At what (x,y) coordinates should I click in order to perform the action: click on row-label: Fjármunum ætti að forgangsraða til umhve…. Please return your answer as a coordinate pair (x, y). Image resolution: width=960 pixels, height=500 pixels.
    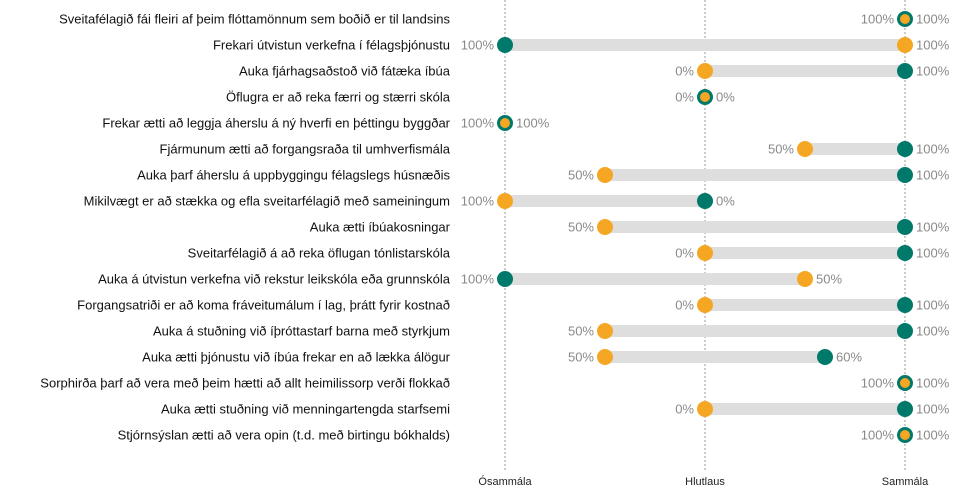
    Looking at the image, I should click on (305, 149).